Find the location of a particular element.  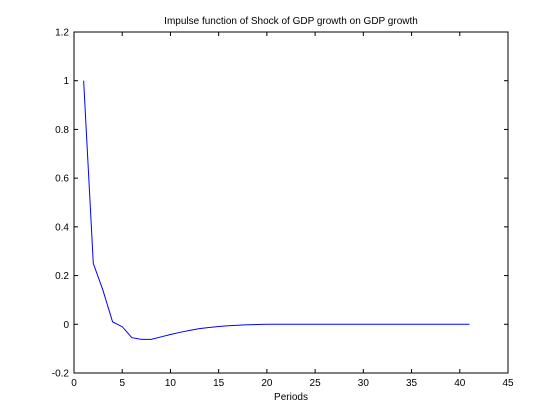

y-tick-label: 0.4 is located at coordinates (62, 227).